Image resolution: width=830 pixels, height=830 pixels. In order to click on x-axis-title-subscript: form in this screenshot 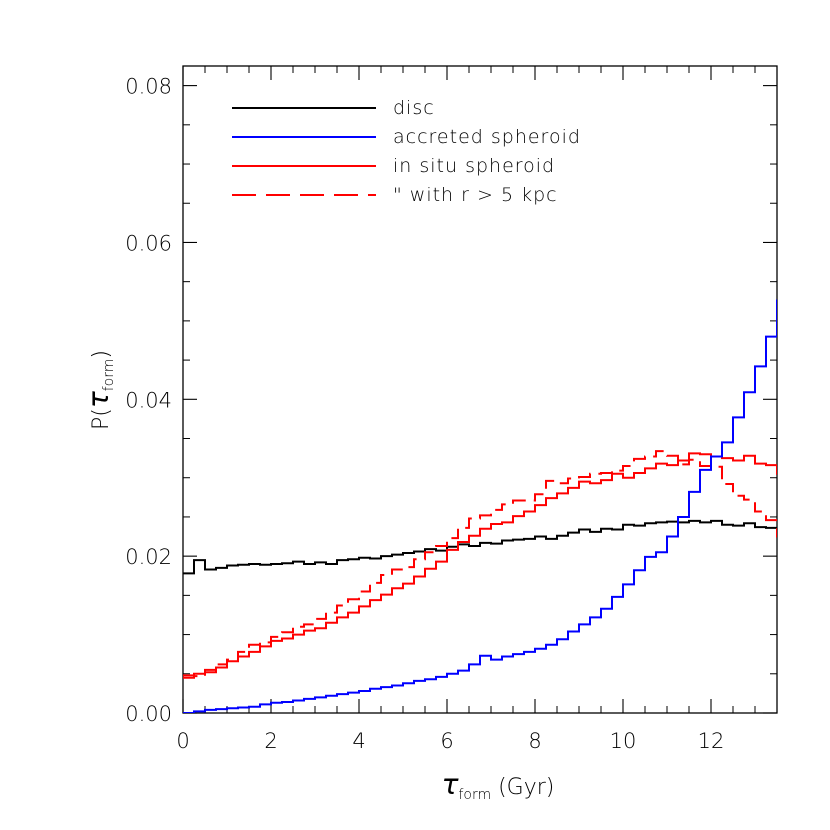, I will do `click(474, 795)`.